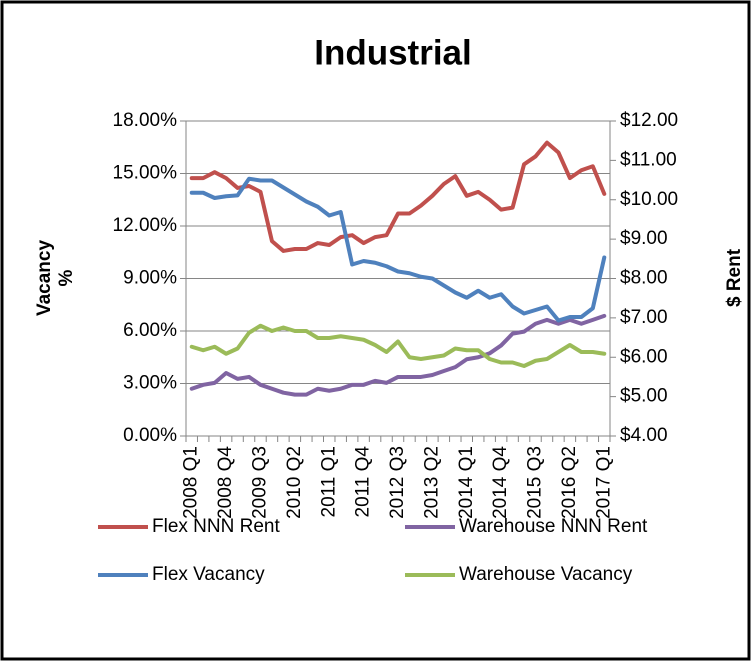  I want to click on x-tick-label: 2014 Q4, so click(500, 482).